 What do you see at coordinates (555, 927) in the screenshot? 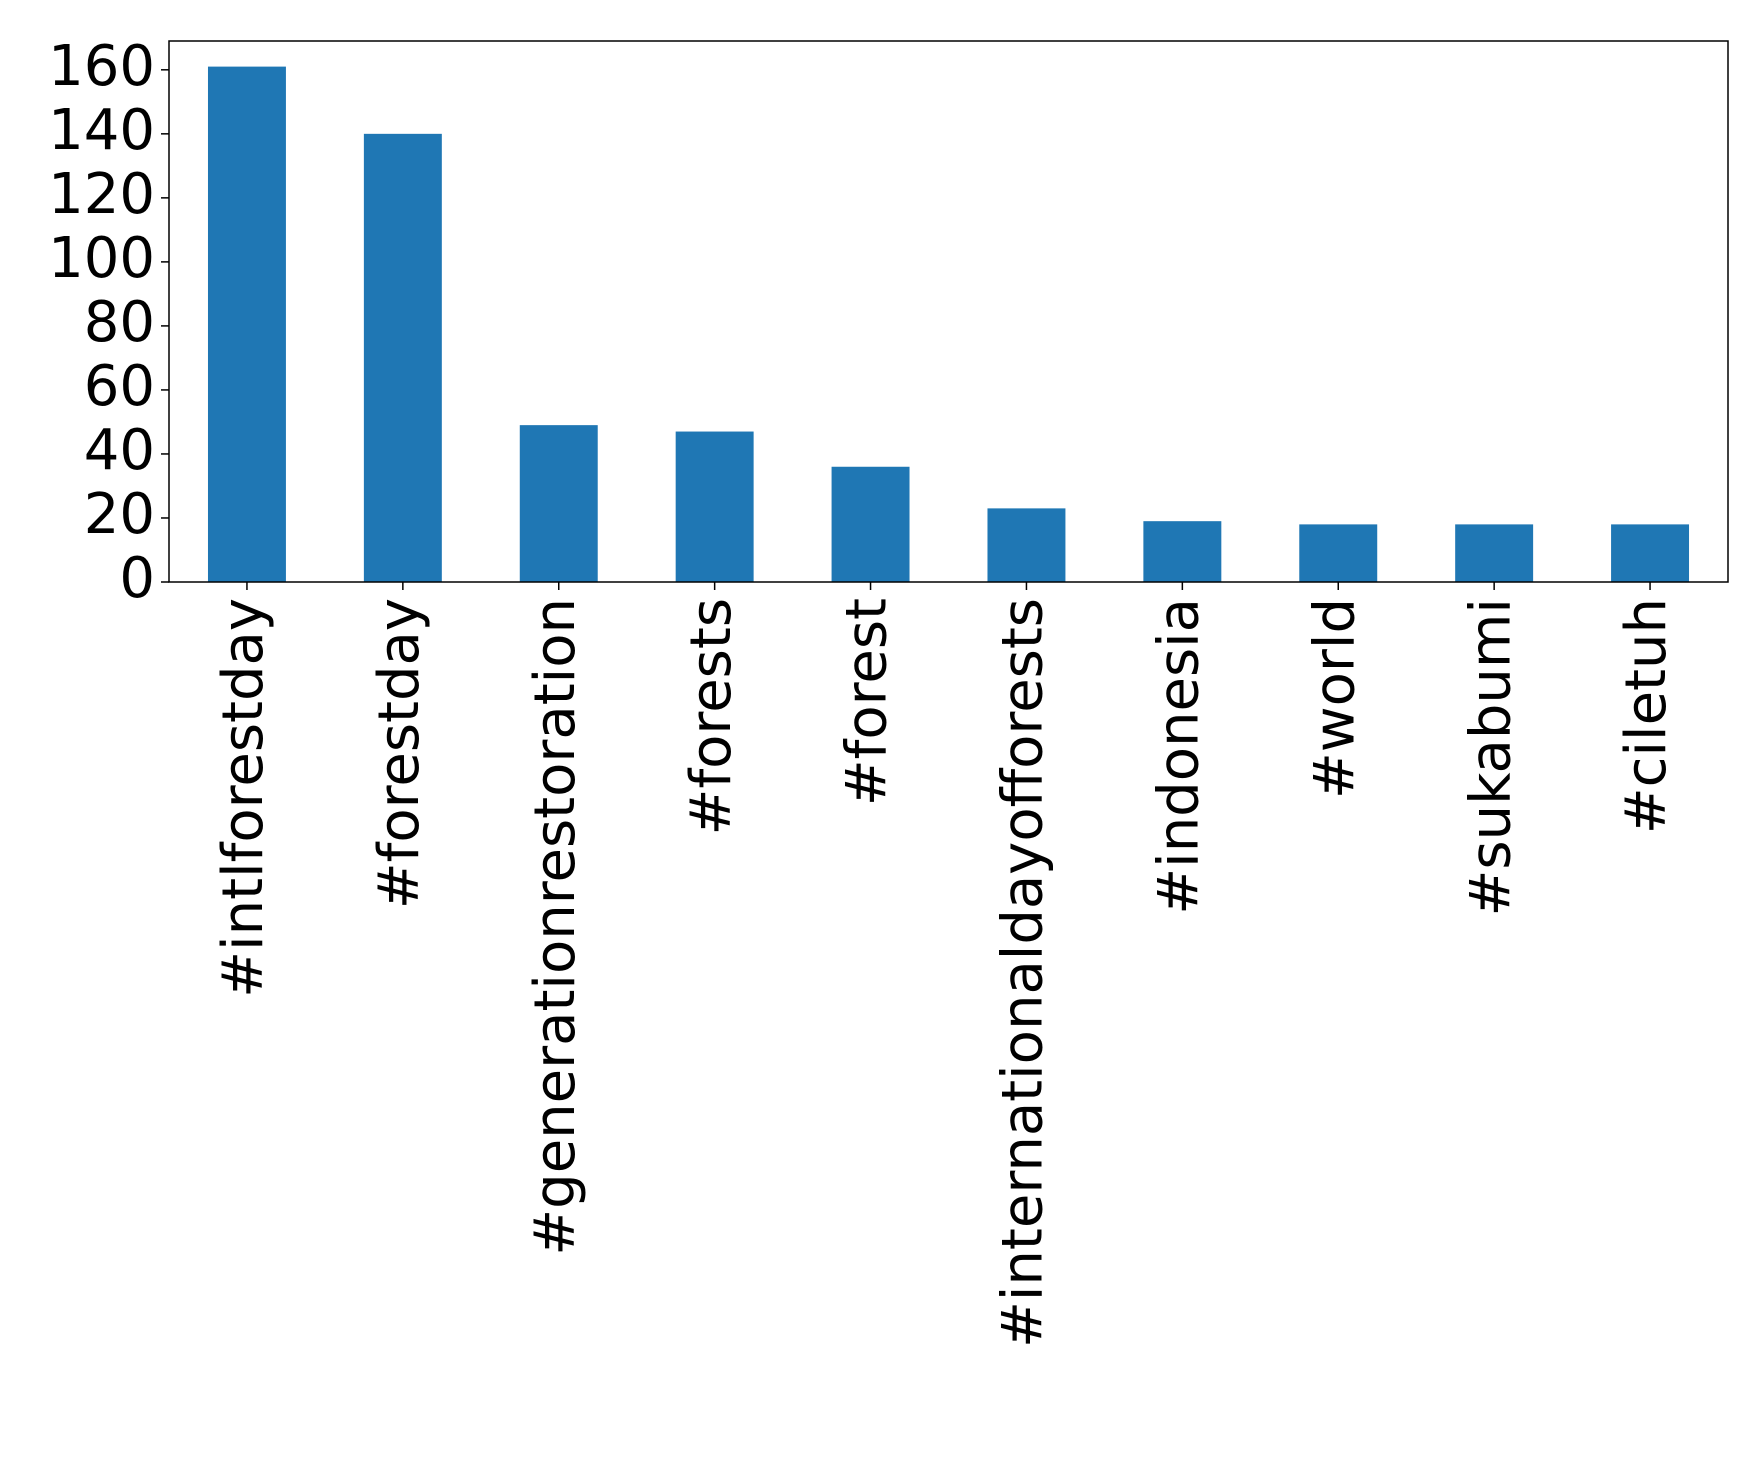
I see `x-tick-label: #generationrestoration` at bounding box center [555, 927].